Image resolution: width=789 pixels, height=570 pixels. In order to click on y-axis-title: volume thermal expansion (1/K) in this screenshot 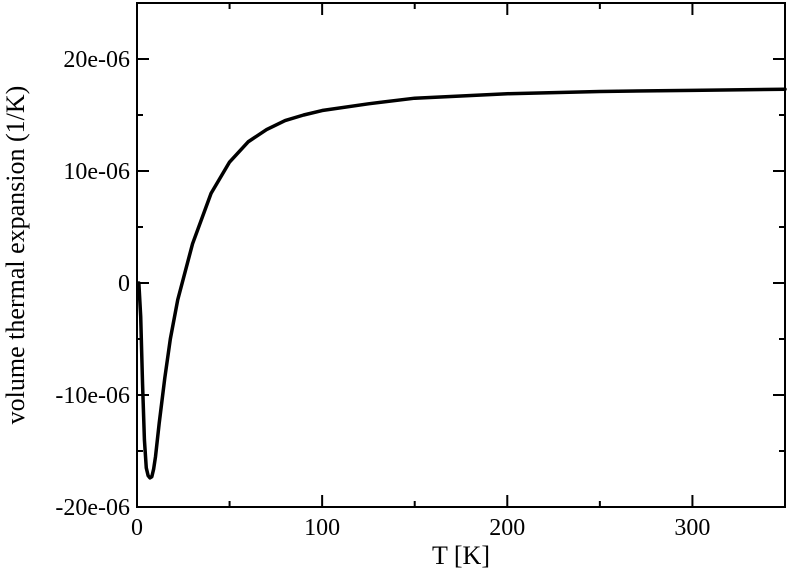, I will do `click(15, 255)`.